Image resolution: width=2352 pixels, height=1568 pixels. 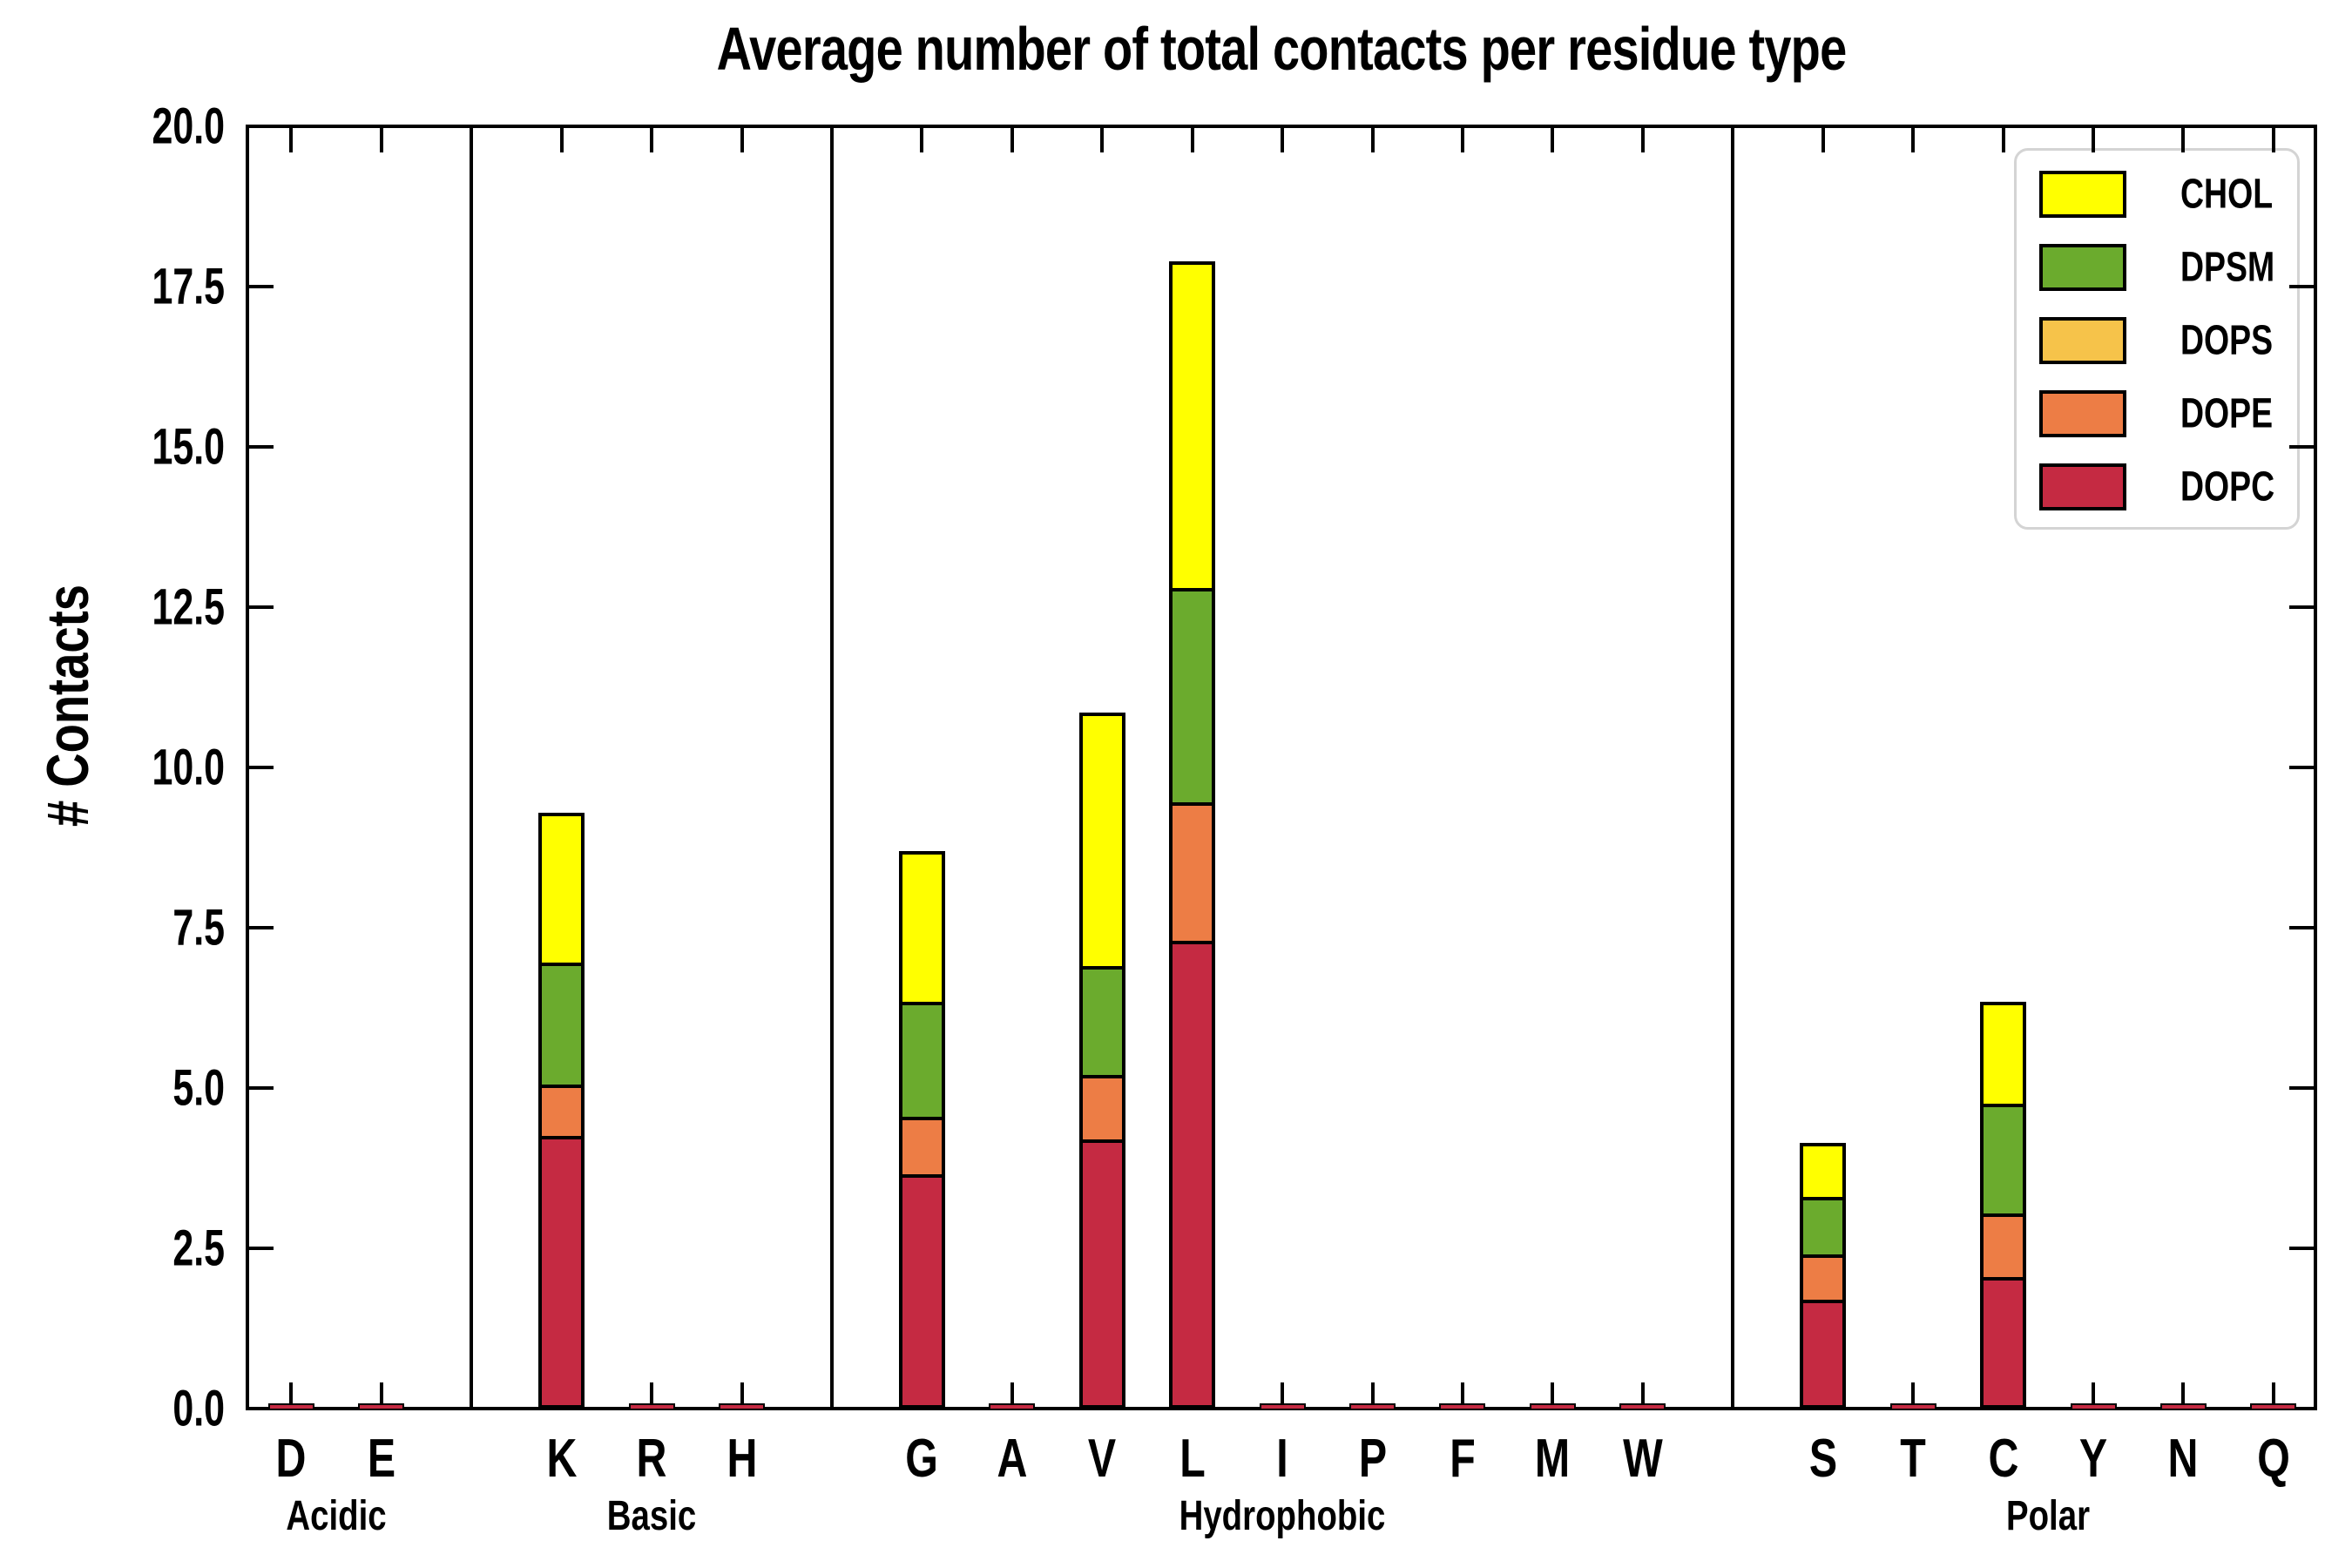 What do you see at coordinates (2227, 340) in the screenshot?
I see `legend-label: DOPS` at bounding box center [2227, 340].